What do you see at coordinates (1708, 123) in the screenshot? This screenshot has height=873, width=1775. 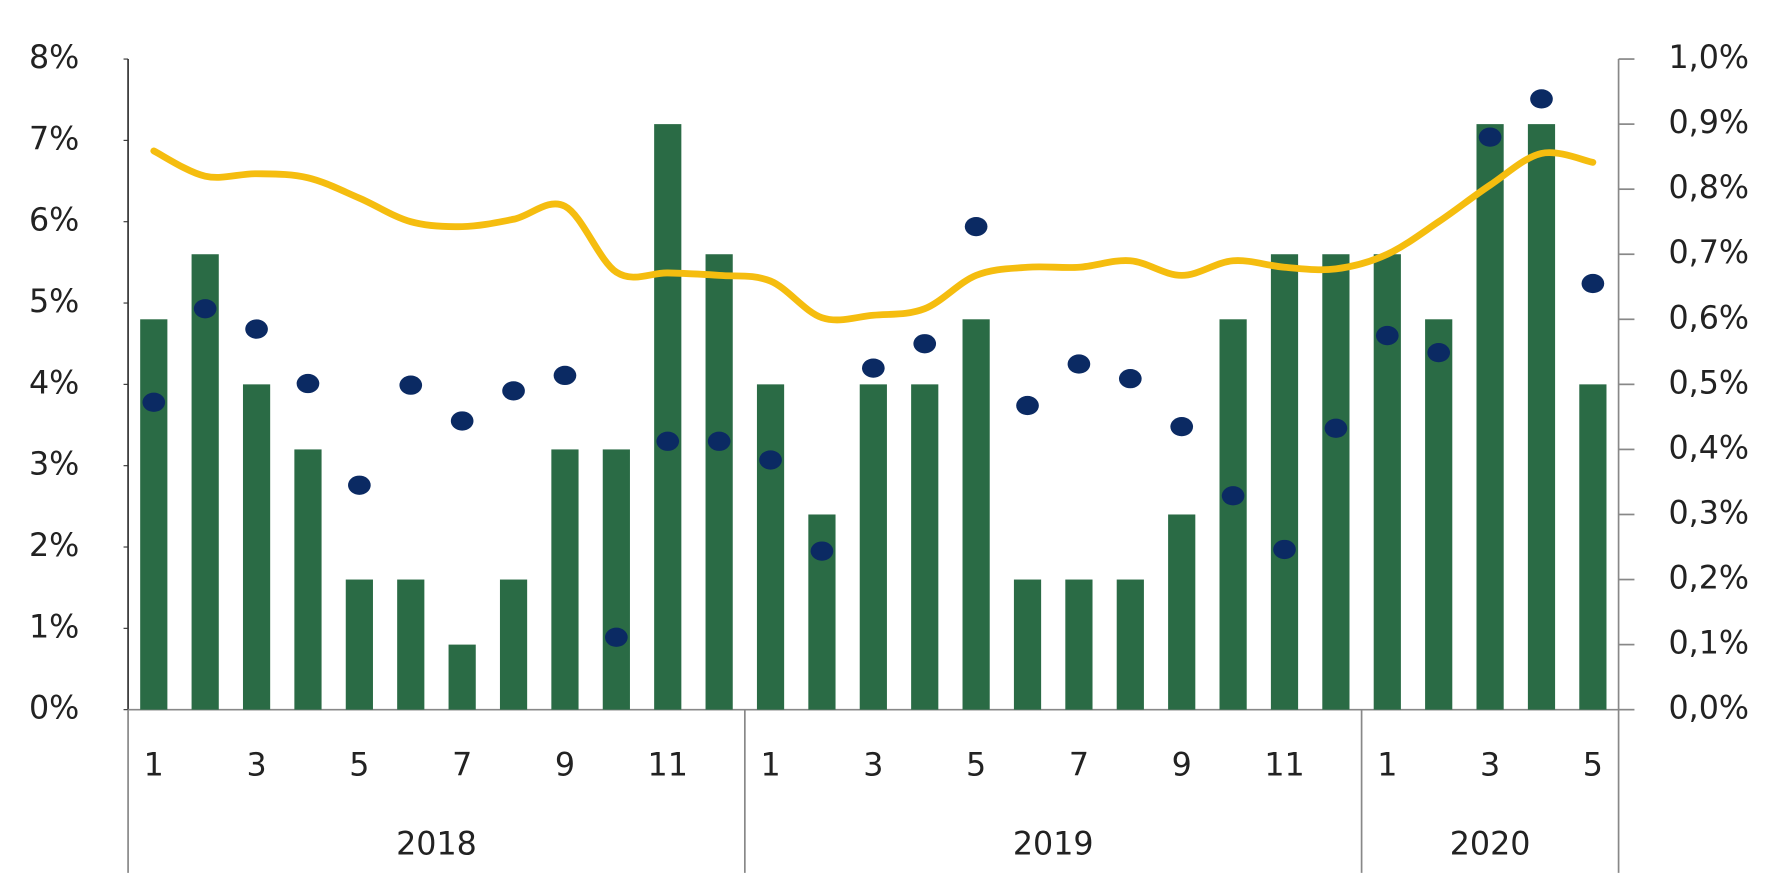 I see `y2-tick-label: 0,9%` at bounding box center [1708, 123].